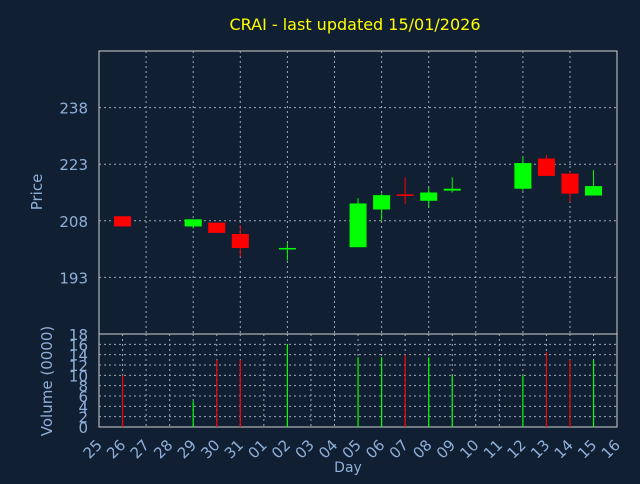 The height and width of the screenshot is (484, 640). What do you see at coordinates (187, 449) in the screenshot?
I see `x-tick-label: 29` at bounding box center [187, 449].